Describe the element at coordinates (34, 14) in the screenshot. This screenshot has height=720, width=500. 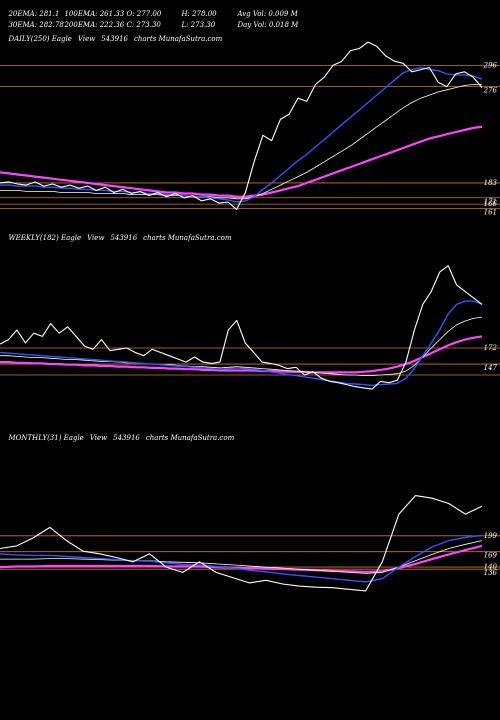
I see `ema20-readout: 20EMA: 281.1` at that location.